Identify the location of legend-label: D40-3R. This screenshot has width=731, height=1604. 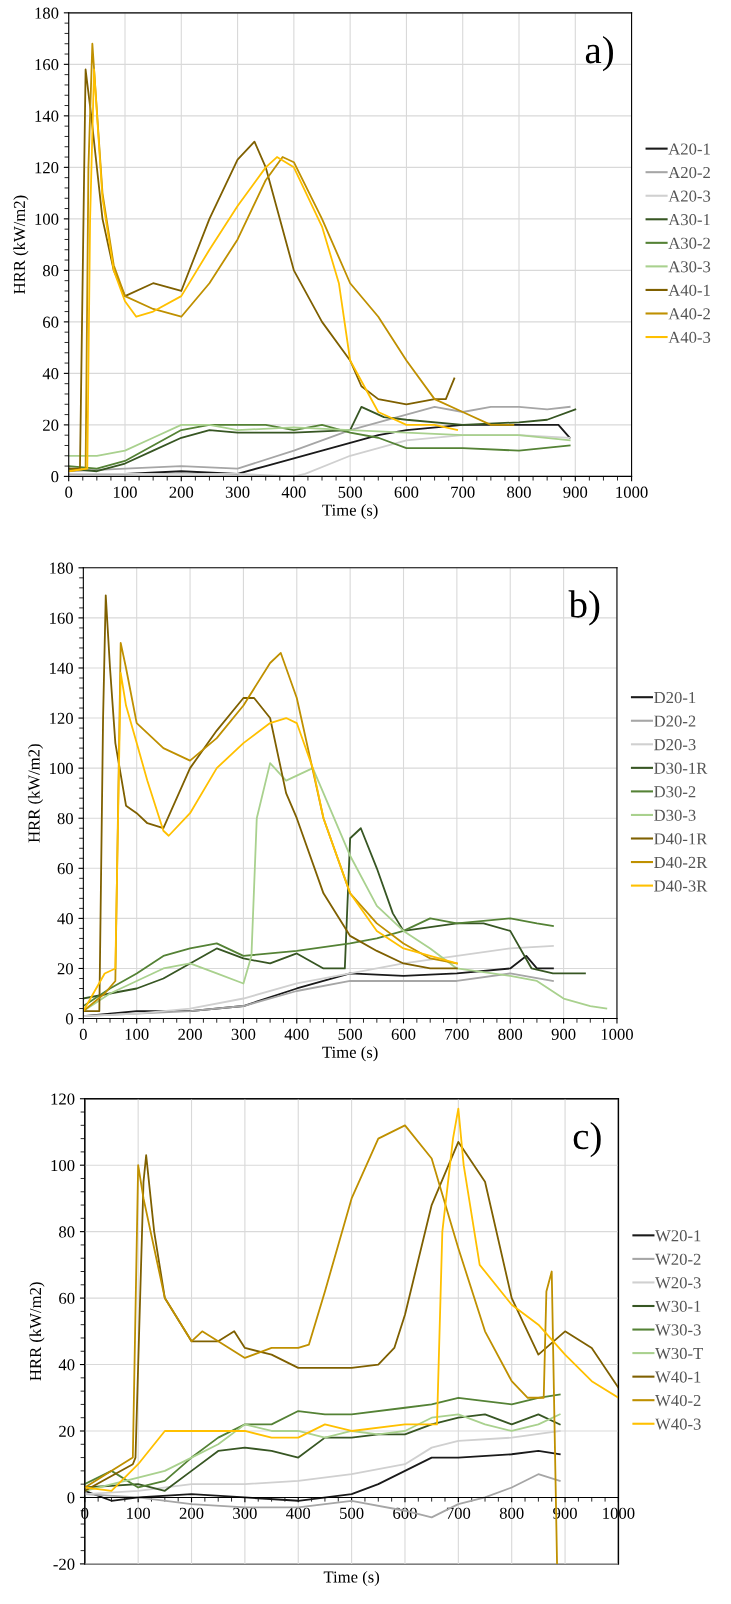
(681, 886).